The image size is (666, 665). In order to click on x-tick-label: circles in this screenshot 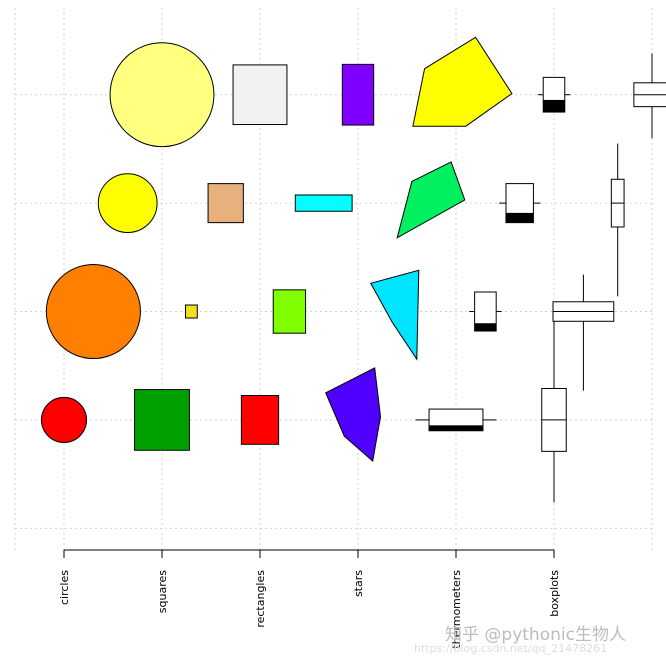, I will do `click(64, 587)`.